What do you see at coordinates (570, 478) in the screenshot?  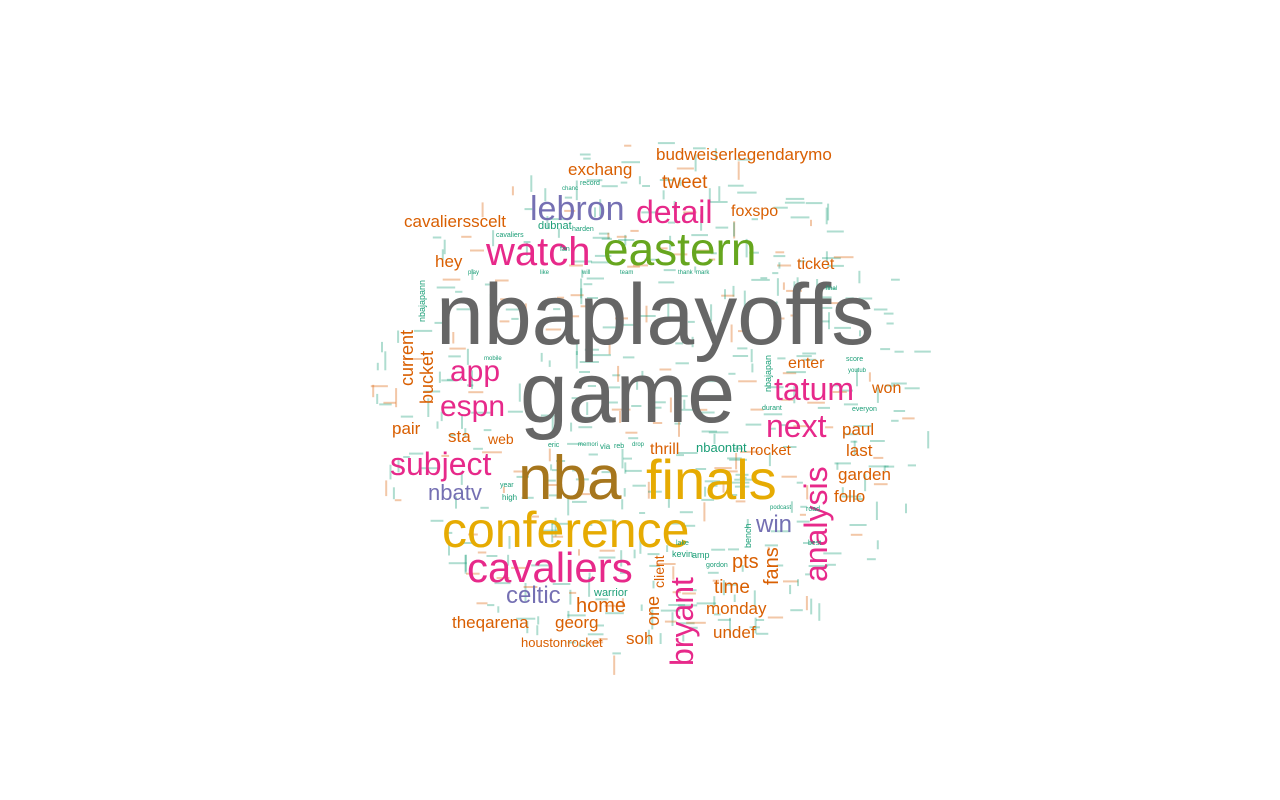 I see `word-nba: nba` at bounding box center [570, 478].